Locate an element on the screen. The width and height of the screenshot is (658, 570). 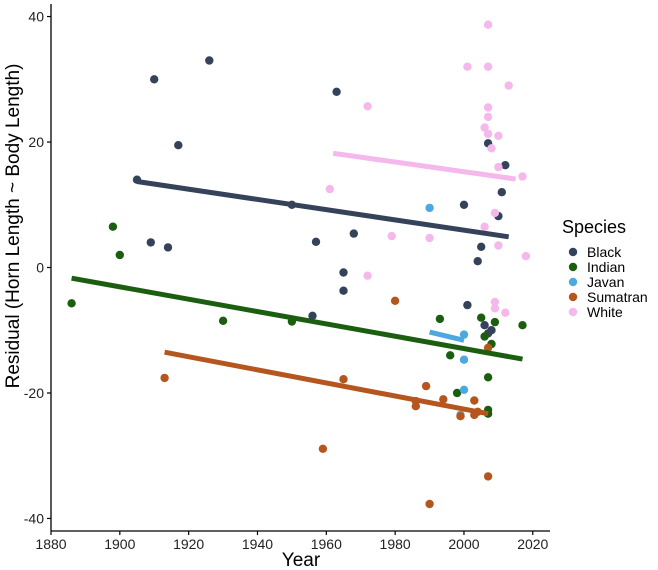
x-tick-label: 2000 is located at coordinates (463, 544).